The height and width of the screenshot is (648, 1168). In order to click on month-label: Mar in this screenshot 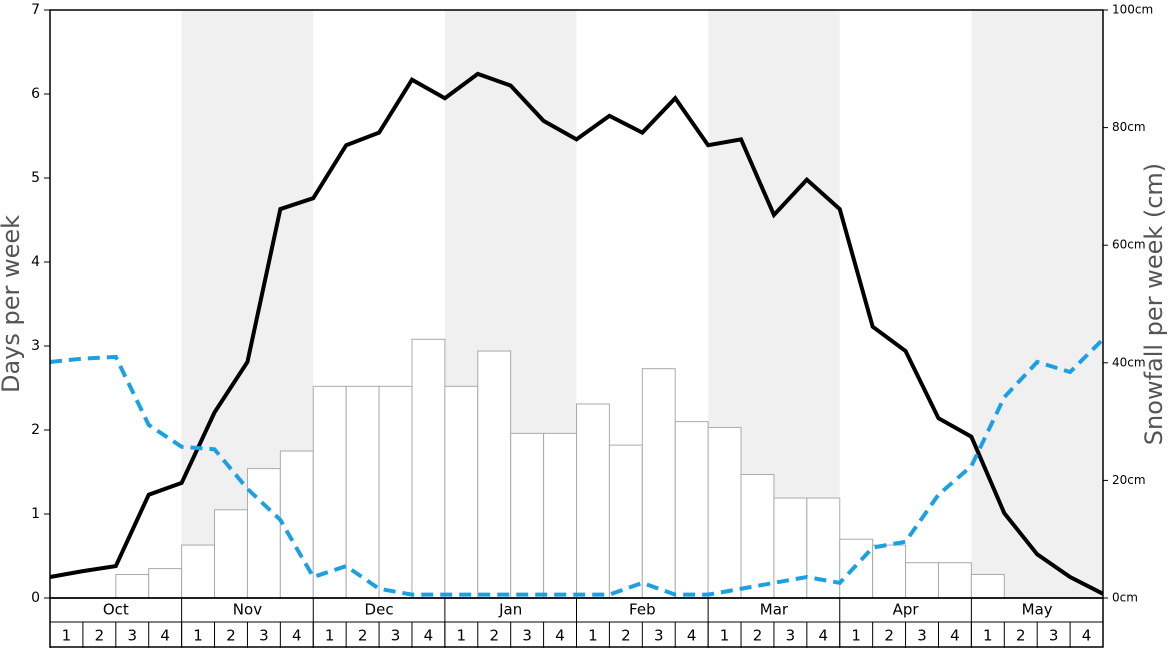, I will do `click(774, 610)`.